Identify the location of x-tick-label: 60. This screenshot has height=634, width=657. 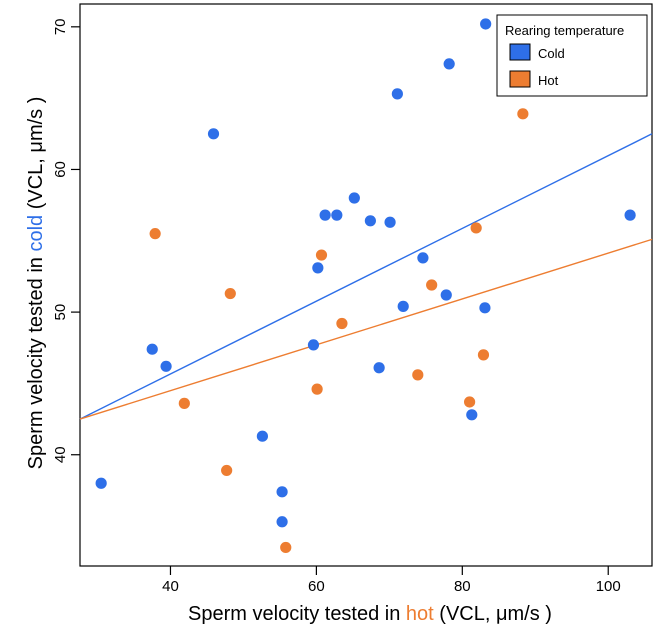
(316, 586).